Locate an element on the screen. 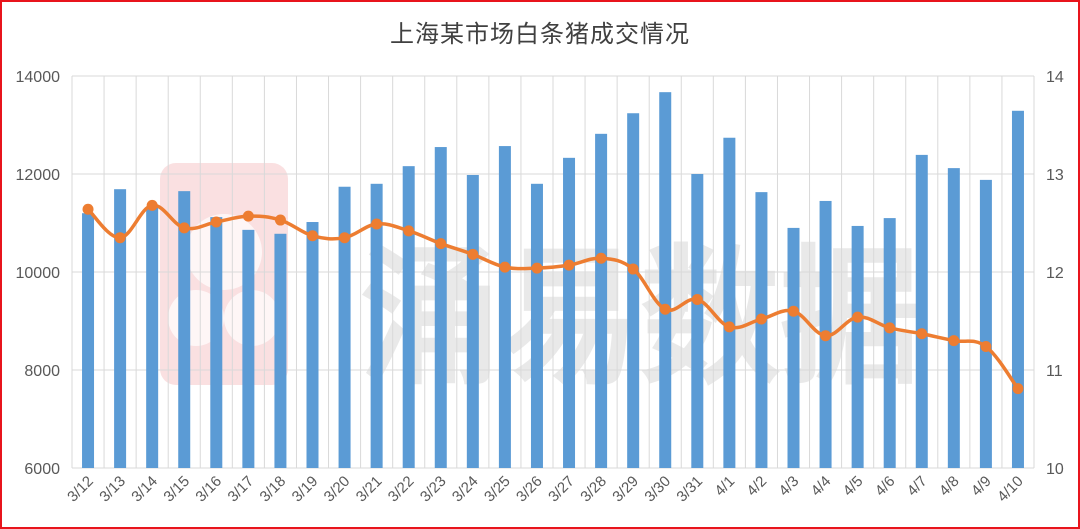 This screenshot has width=1080, height=529. chart-title: 上海某市场白条猪成交情况 is located at coordinates (540, 34).